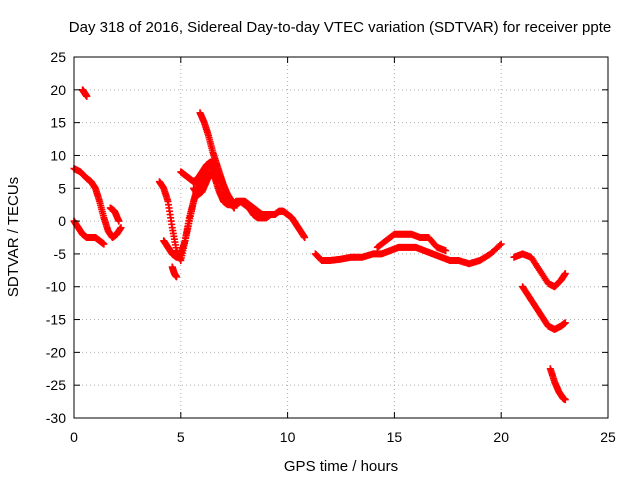 This screenshot has width=640, height=480. What do you see at coordinates (56, 320) in the screenshot?
I see `y-tick-label: -15` at bounding box center [56, 320].